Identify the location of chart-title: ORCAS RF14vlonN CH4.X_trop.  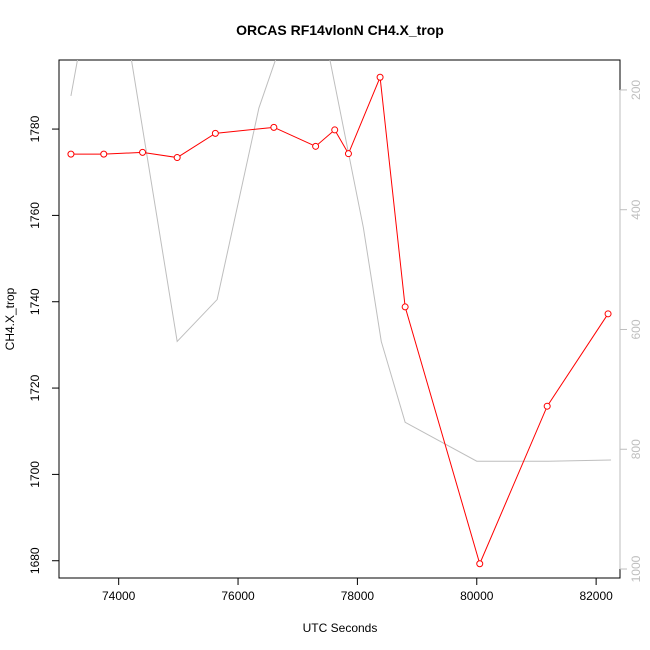
(340, 30).